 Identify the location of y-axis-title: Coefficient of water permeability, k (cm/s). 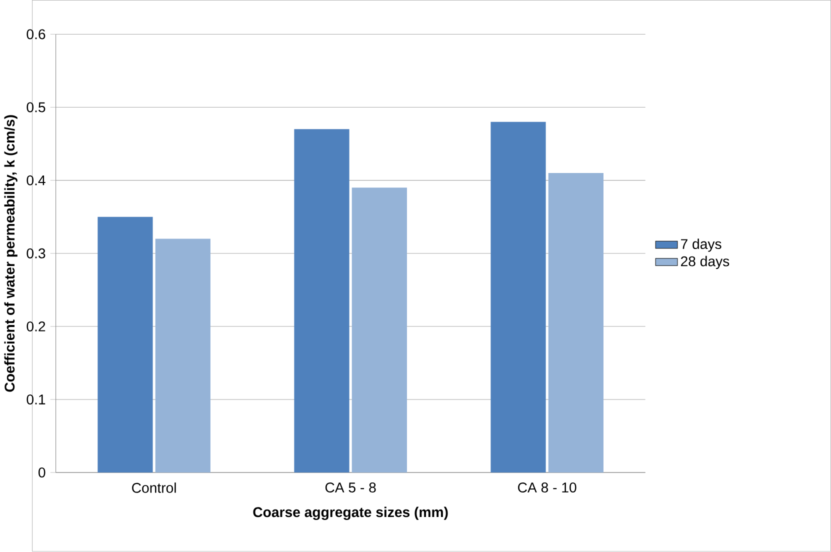
(11, 253).